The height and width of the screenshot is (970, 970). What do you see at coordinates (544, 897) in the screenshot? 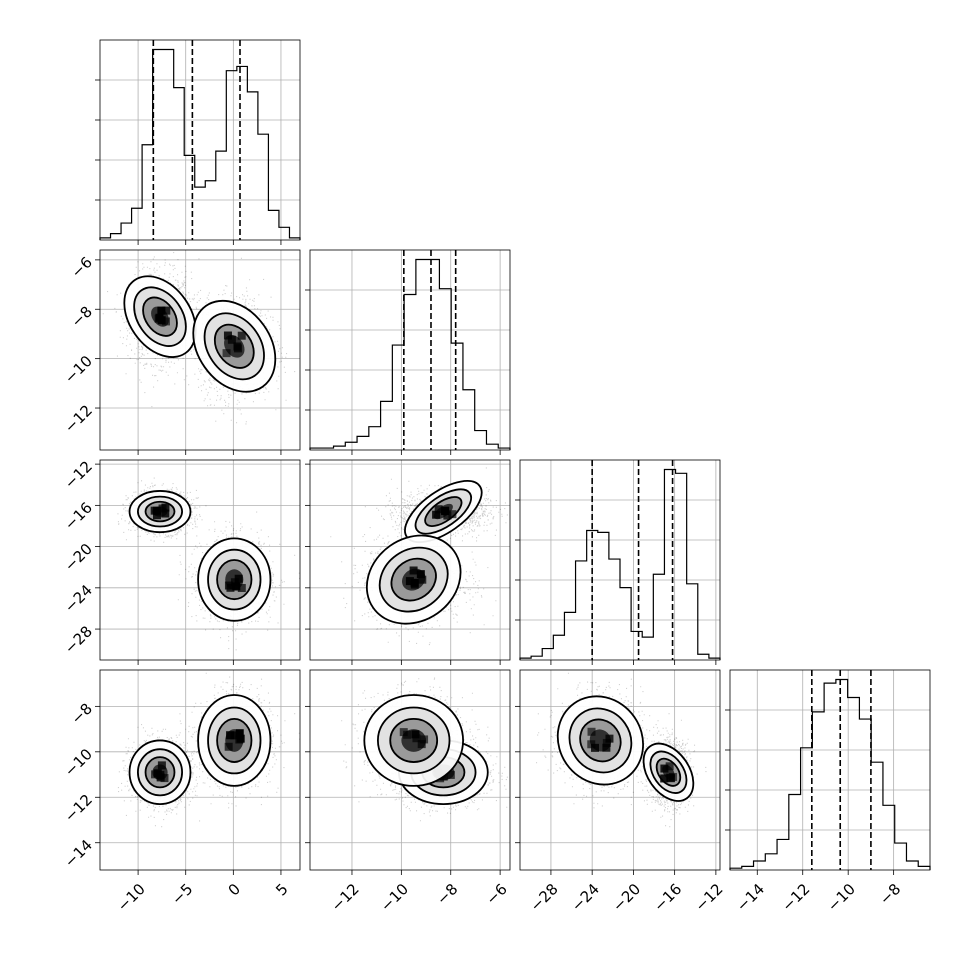
I see `x-tick-label: −28` at bounding box center [544, 897].